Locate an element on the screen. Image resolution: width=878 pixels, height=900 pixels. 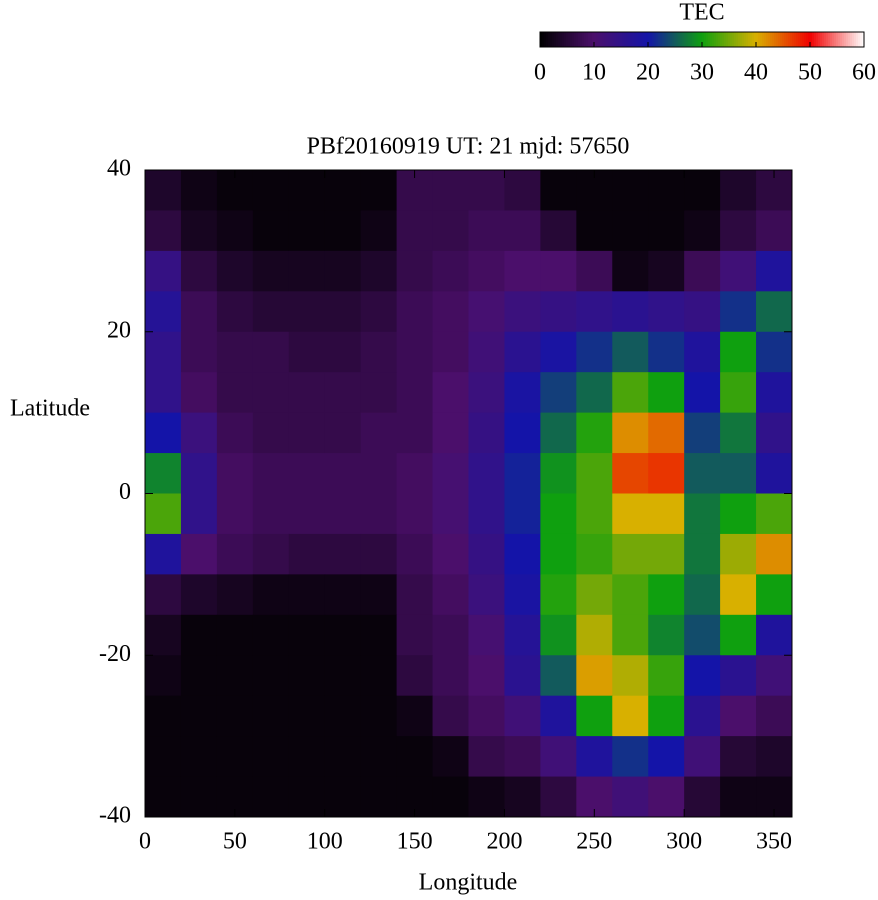
colorbar-tick-label: 60 is located at coordinates (864, 73).